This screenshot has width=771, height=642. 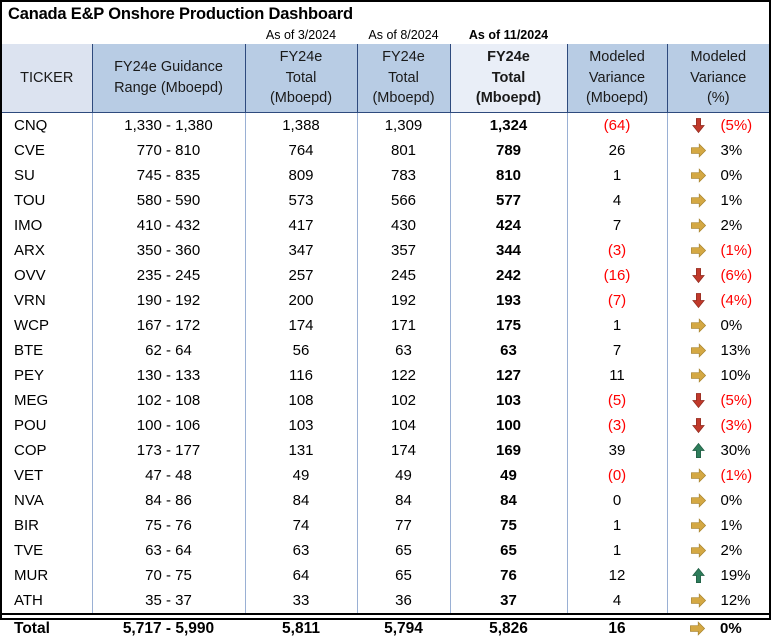 I want to click on table-row: WCP 167 - 172 174 171 175 1 0%, so click(x=385, y=325).